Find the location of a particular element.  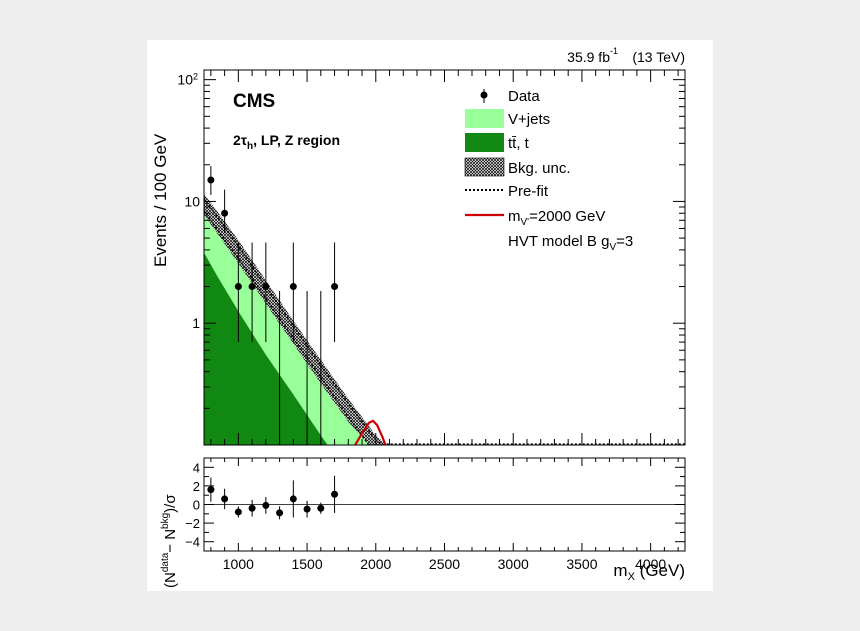

energy-label: (13 TeV) is located at coordinates (658, 57).